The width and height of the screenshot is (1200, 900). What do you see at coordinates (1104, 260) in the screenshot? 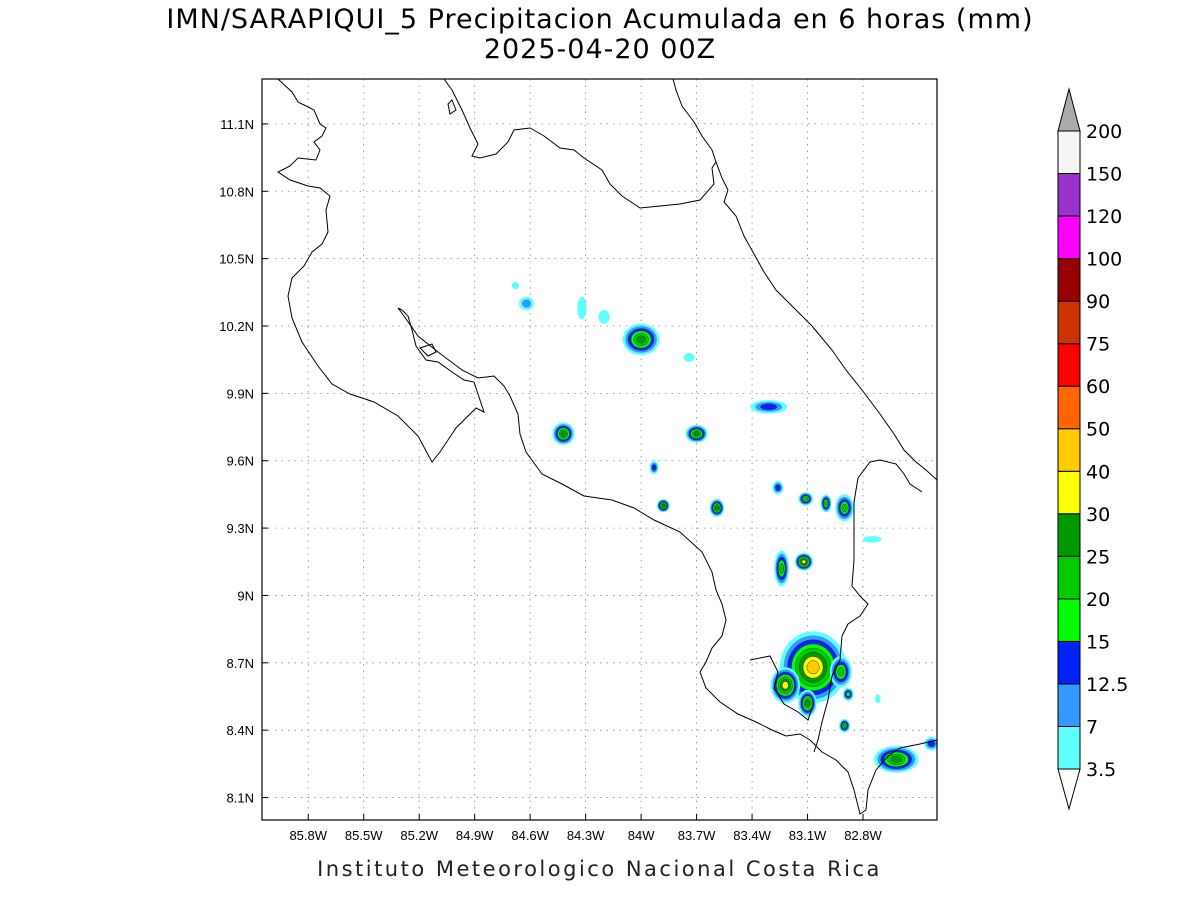
I see `colorbar-label: 100` at bounding box center [1104, 260].